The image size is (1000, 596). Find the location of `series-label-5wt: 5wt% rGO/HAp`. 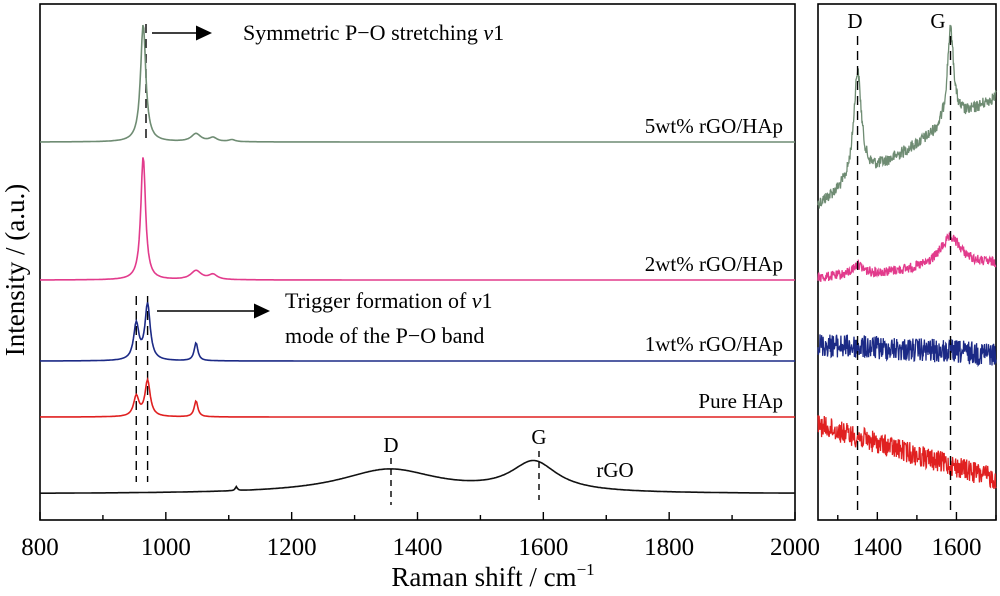

series-label-5wt: 5wt% rGO/HAp is located at coordinates (714, 126).